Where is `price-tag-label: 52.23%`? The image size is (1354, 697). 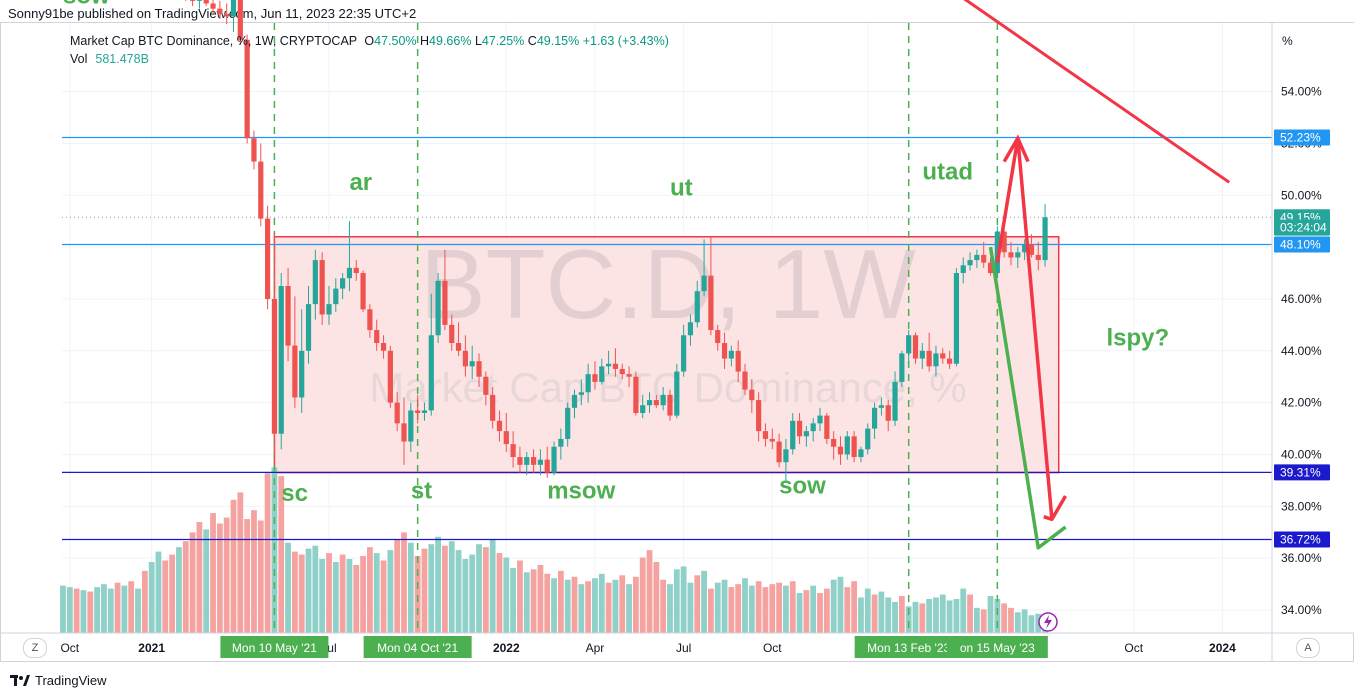 price-tag-label: 52.23% is located at coordinates (1300, 137).